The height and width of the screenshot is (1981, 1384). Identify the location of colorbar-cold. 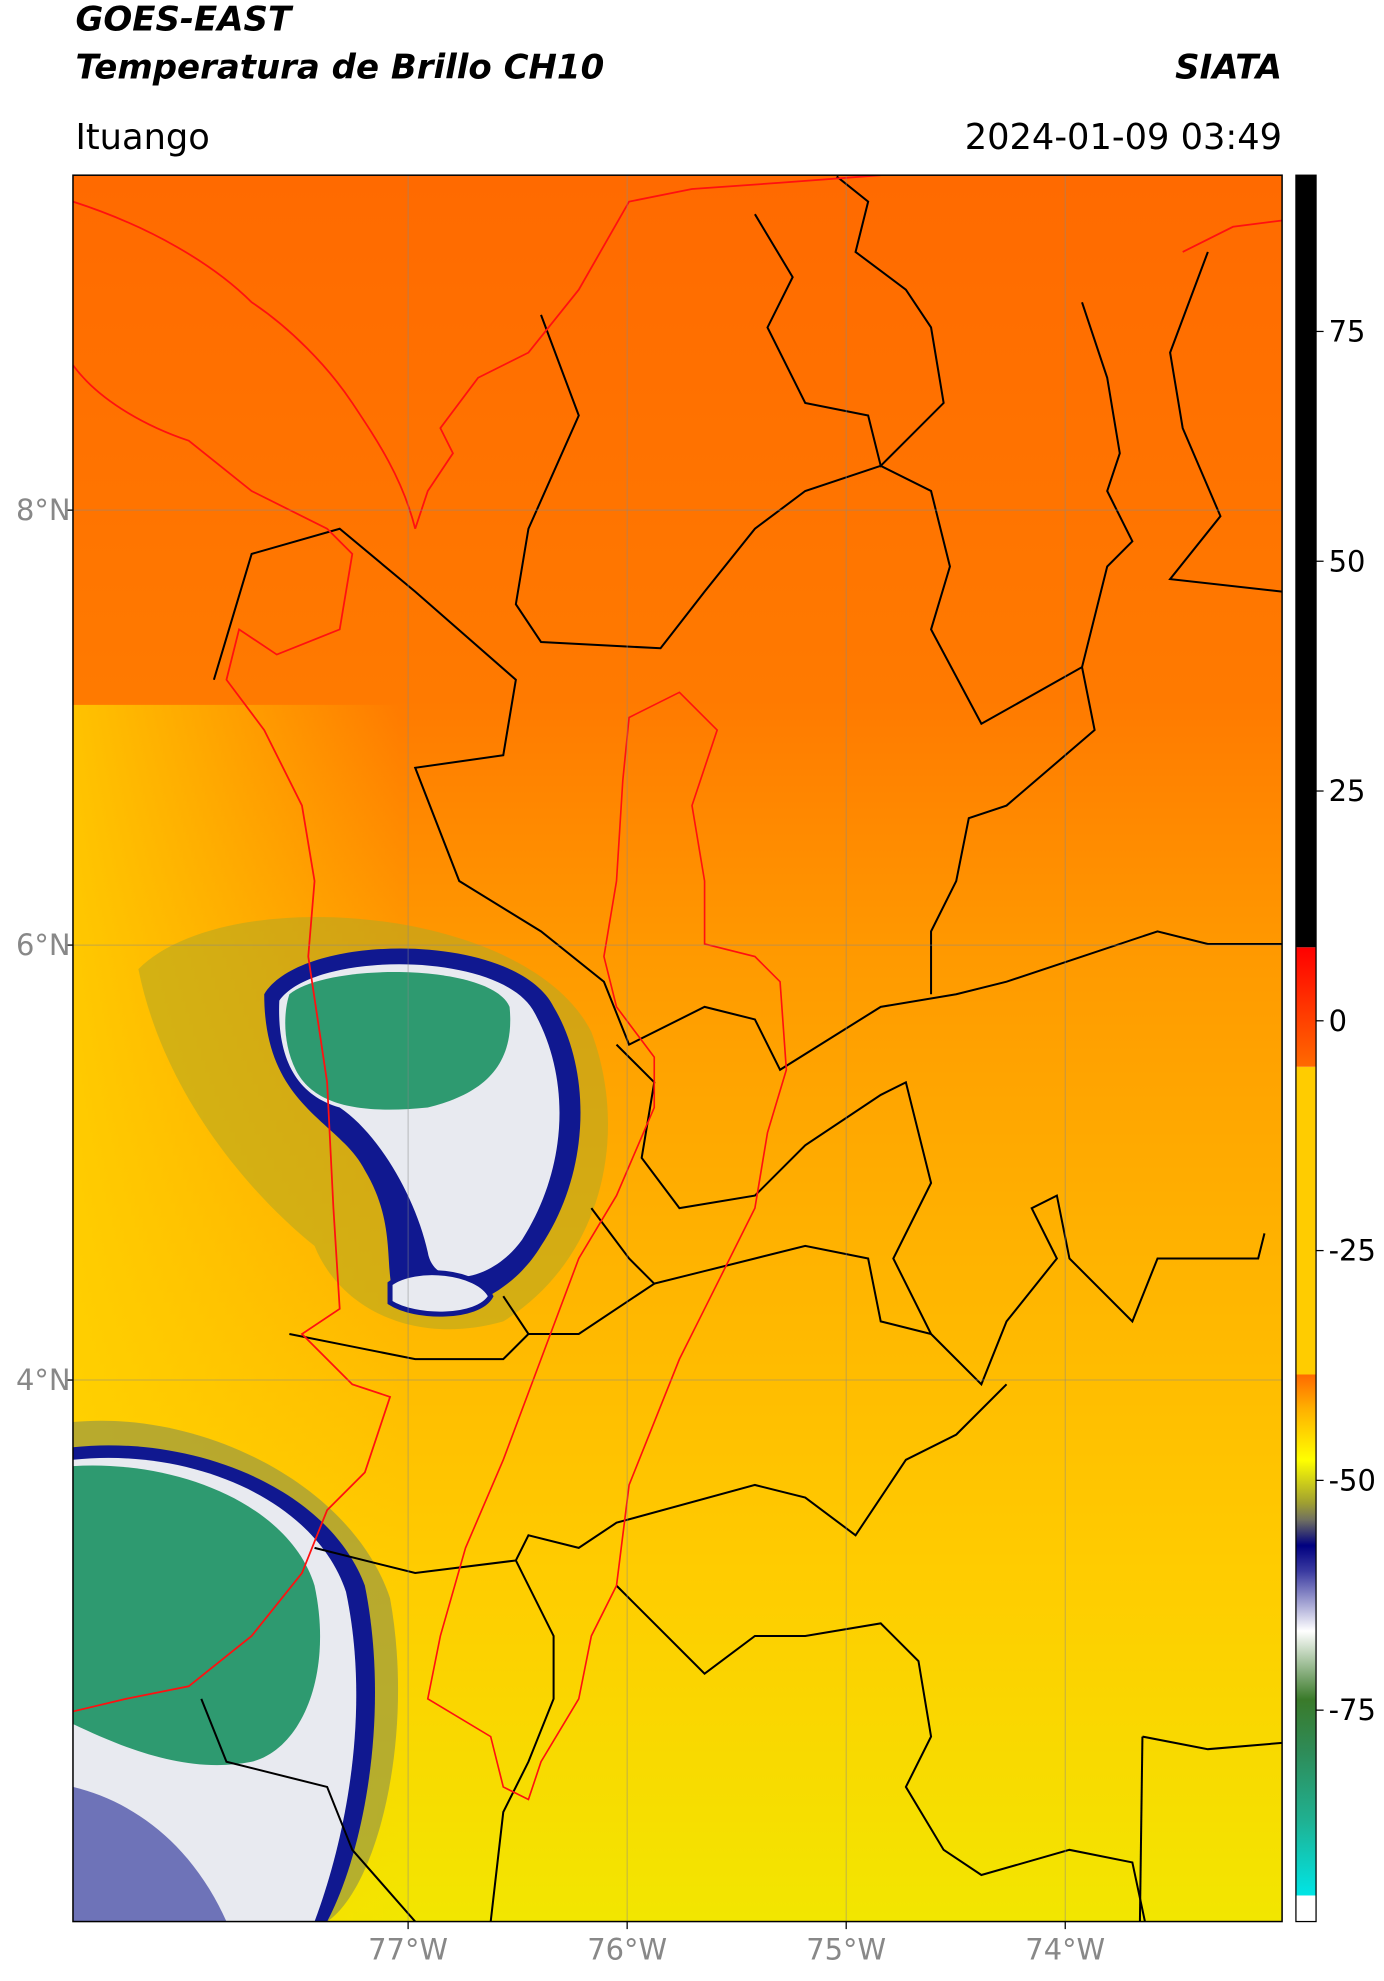
(1306, 1494).